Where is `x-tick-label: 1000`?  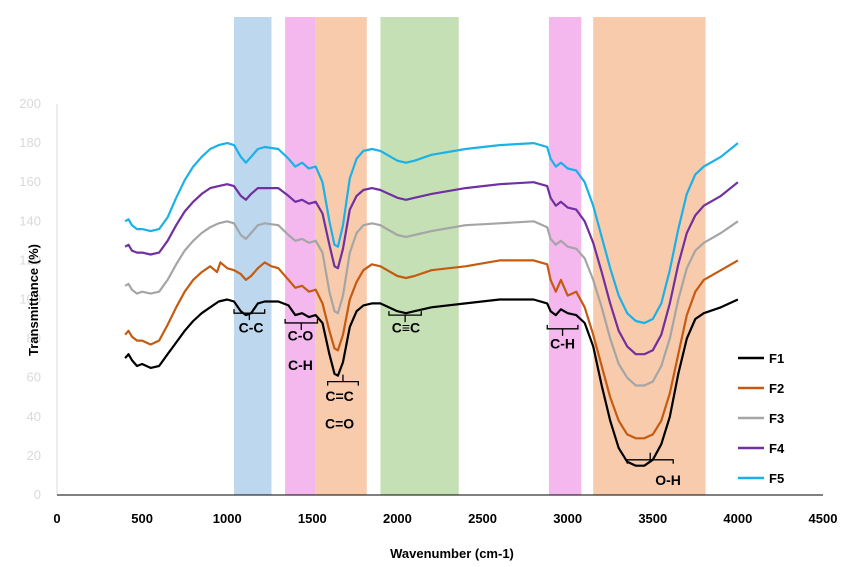
x-tick-label: 1000 is located at coordinates (227, 518).